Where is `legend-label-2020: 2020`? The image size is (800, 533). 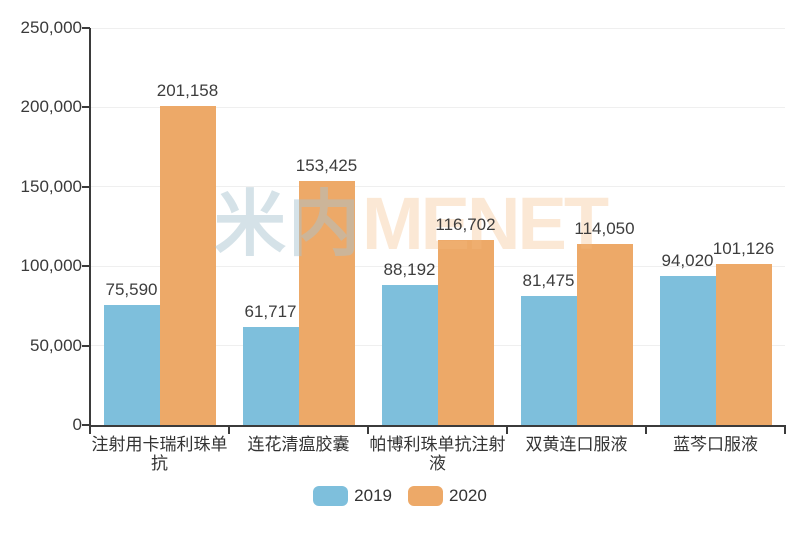
legend-label-2020: 2020 is located at coordinates (468, 495).